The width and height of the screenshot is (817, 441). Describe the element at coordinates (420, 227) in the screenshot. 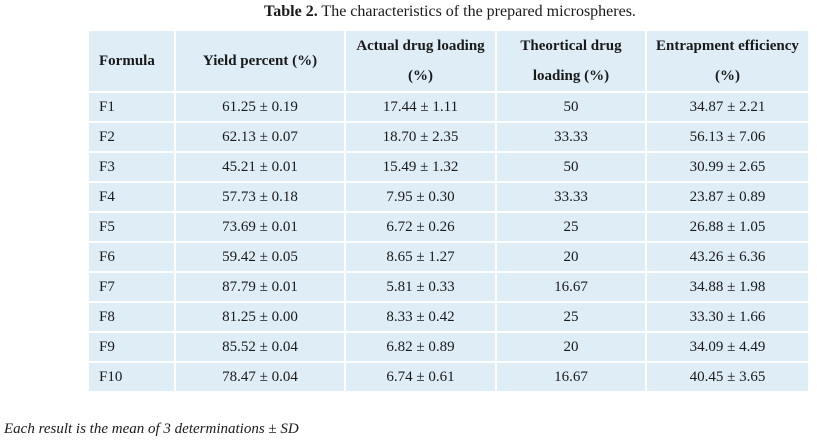

I see `value-cell: 6.72 ± 0.26` at that location.